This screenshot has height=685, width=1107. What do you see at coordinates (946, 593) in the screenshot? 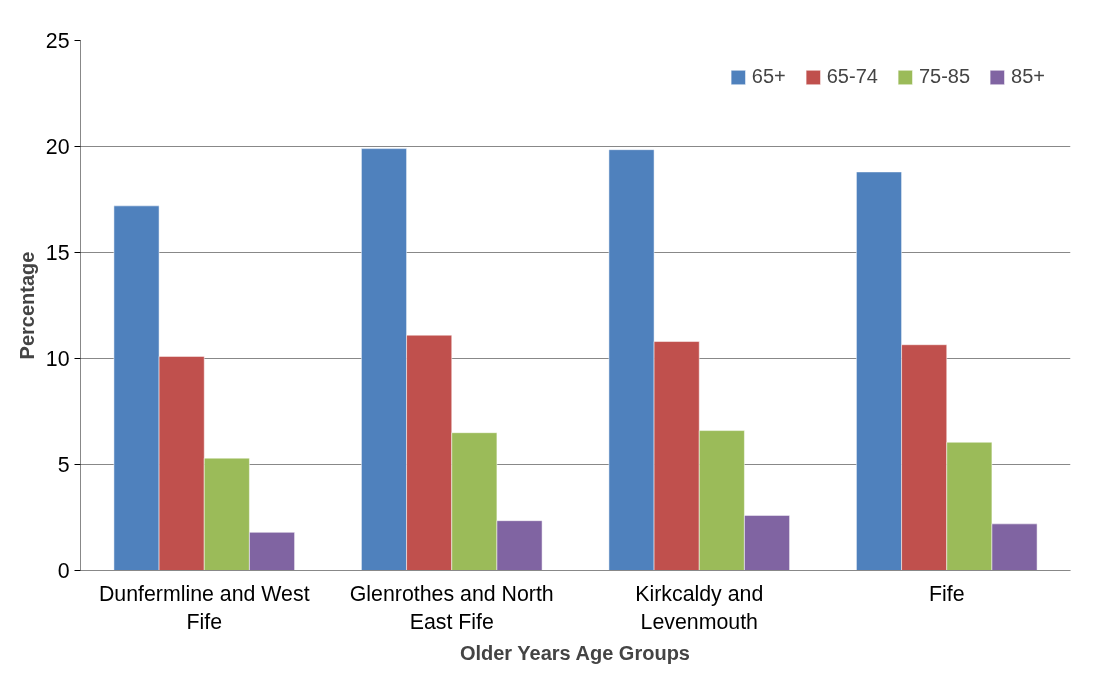
I see `x-tick-label: Fife` at bounding box center [946, 593].